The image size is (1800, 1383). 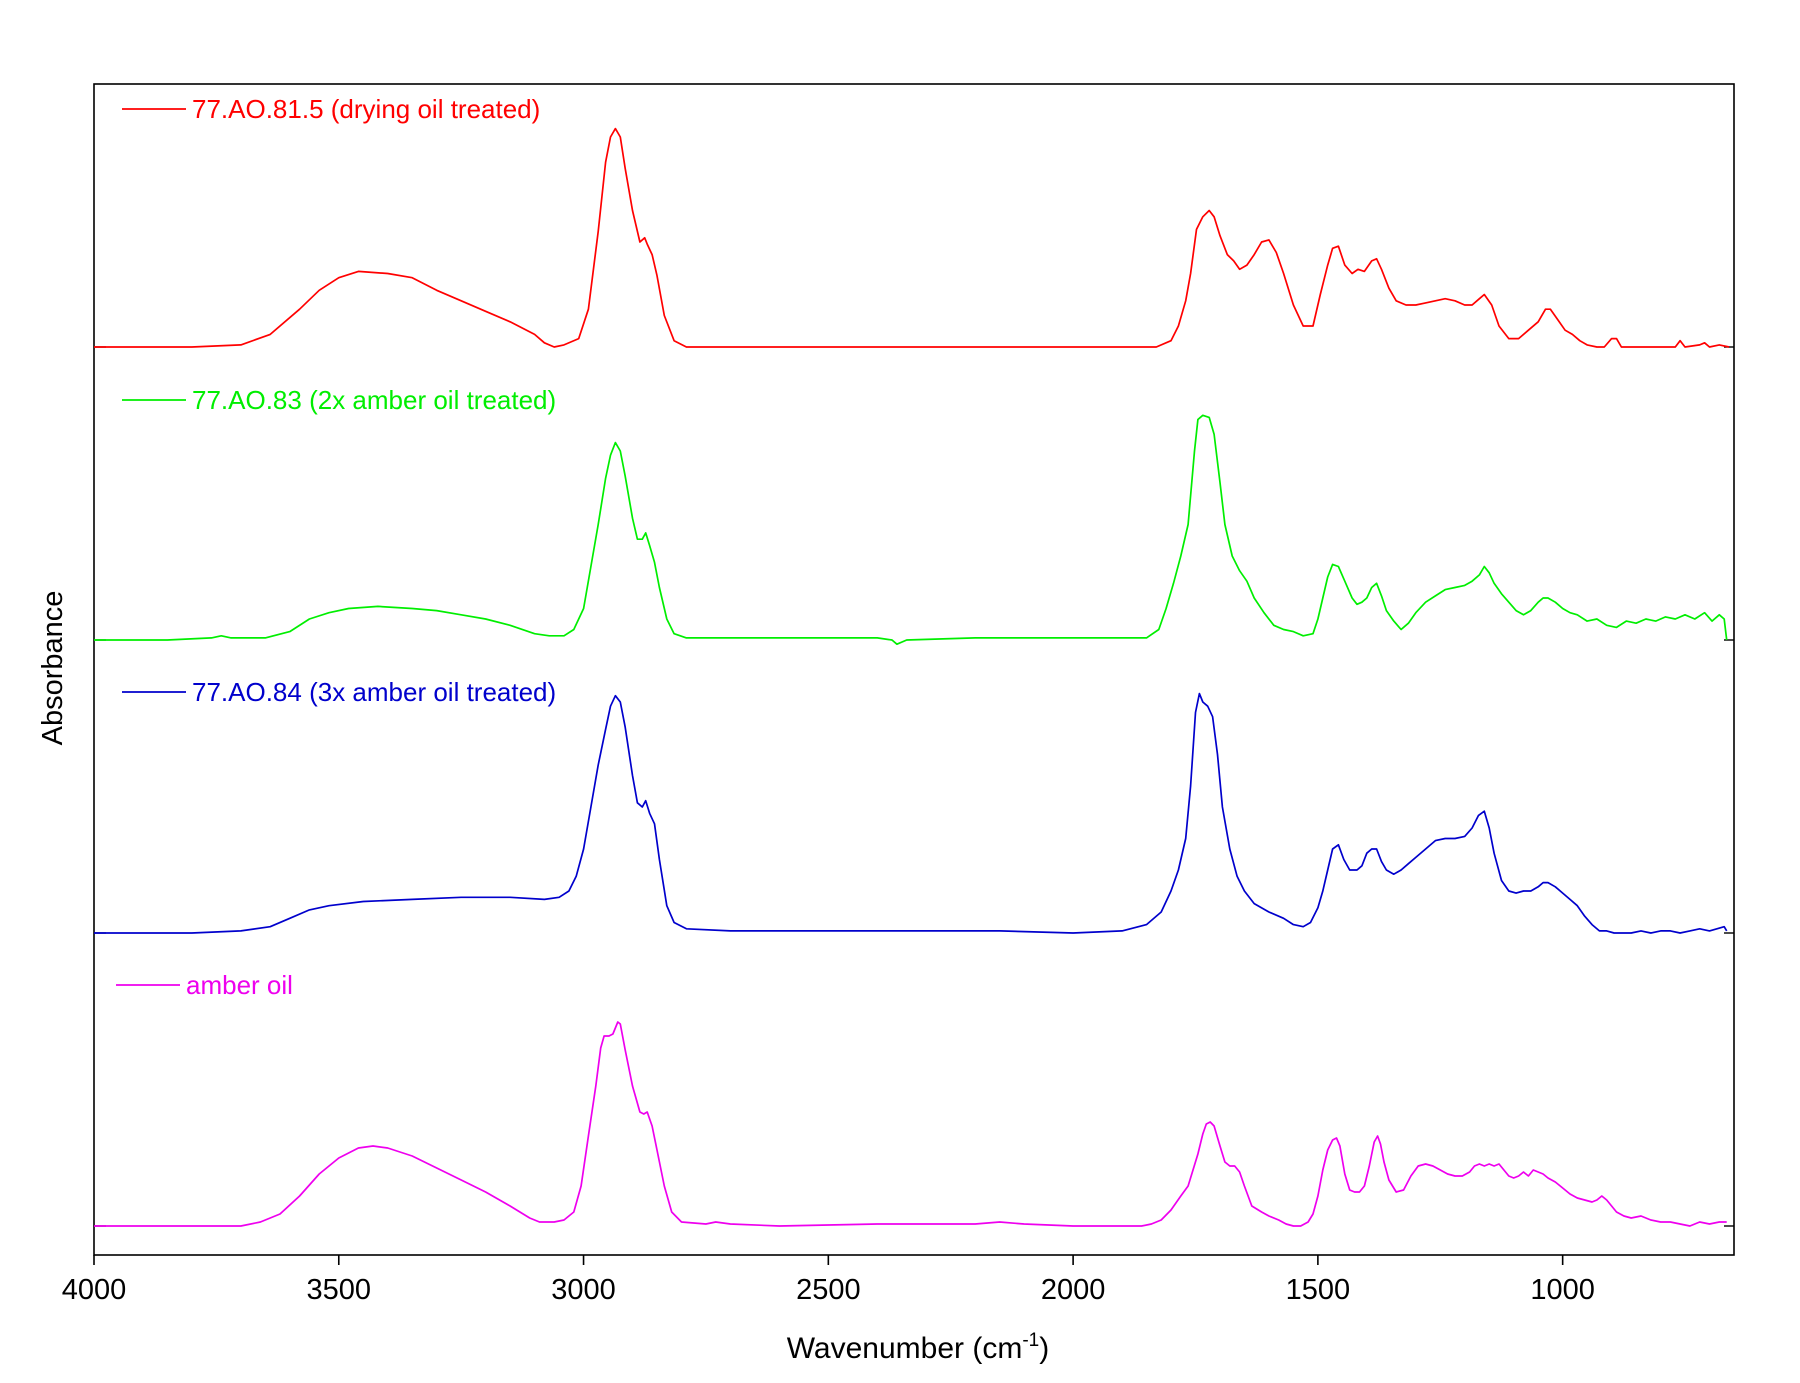 I want to click on x-tick-label: 4000, so click(x=94, y=1290).